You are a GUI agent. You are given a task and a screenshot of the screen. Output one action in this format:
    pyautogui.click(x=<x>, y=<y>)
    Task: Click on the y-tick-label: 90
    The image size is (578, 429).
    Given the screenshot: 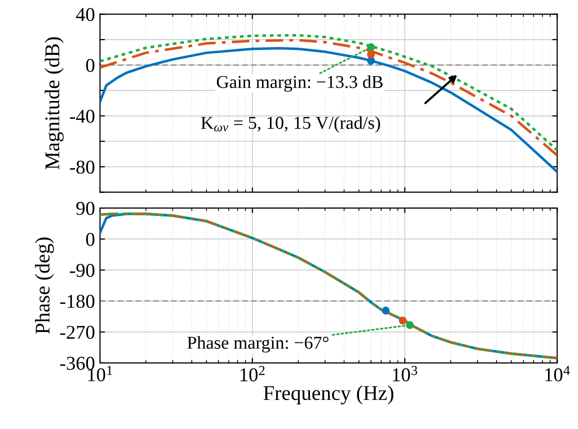 What is the action you would take?
    pyautogui.click(x=85, y=209)
    